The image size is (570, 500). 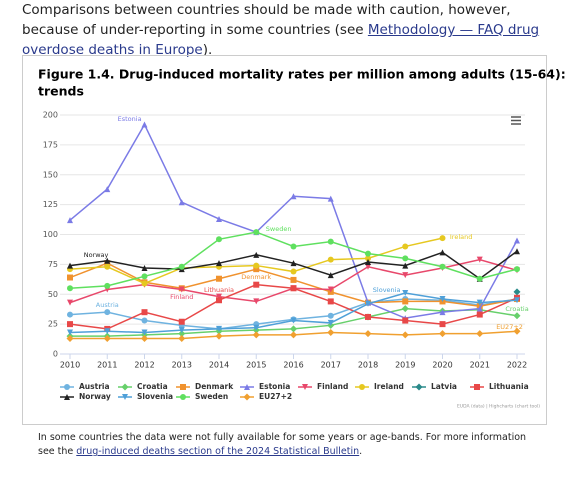 I want to click on series-label: Lithuania, so click(x=219, y=290).